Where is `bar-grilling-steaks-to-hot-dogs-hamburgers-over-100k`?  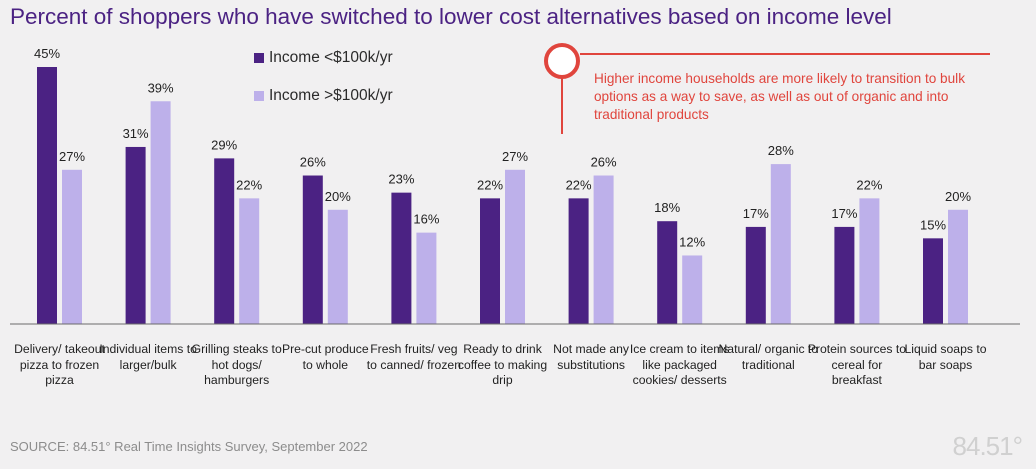
bar-grilling-steaks-to-hot-dogs-hamburgers-over-100k is located at coordinates (249, 261).